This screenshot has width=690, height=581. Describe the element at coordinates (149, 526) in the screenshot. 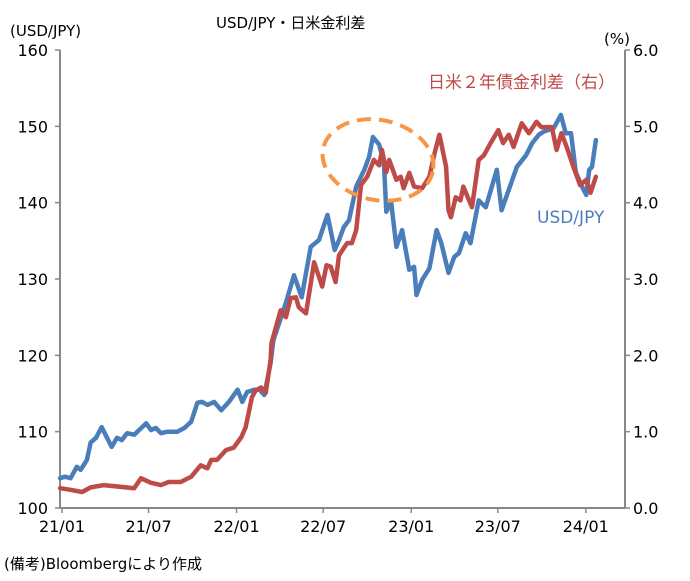

I see `x-tick-label: 21/07` at that location.